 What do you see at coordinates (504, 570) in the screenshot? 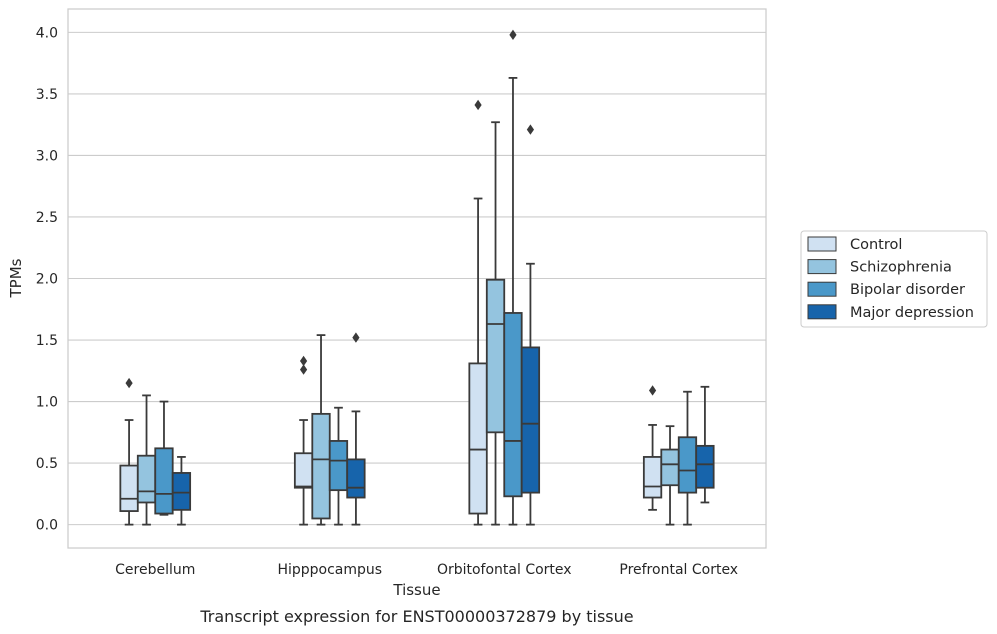
I see `x-tick-label: Orbitofontal Cortex` at bounding box center [504, 570].